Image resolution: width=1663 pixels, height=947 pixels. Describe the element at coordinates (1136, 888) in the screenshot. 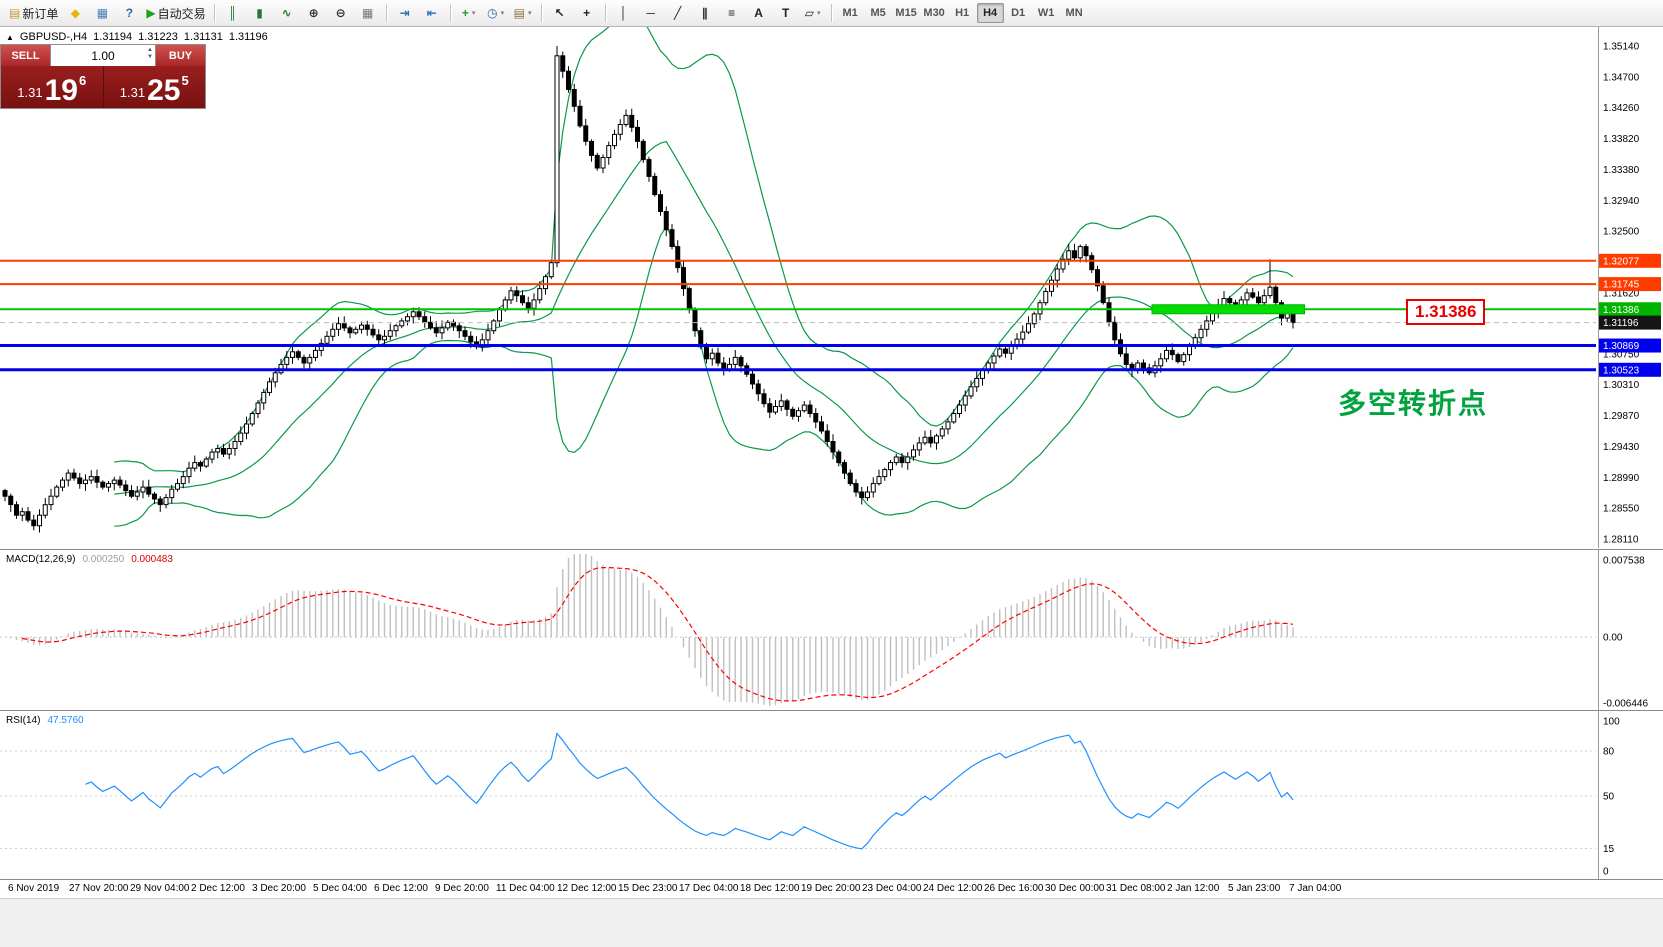

I see `time-axis-label: 31 Dec 08:00` at that location.